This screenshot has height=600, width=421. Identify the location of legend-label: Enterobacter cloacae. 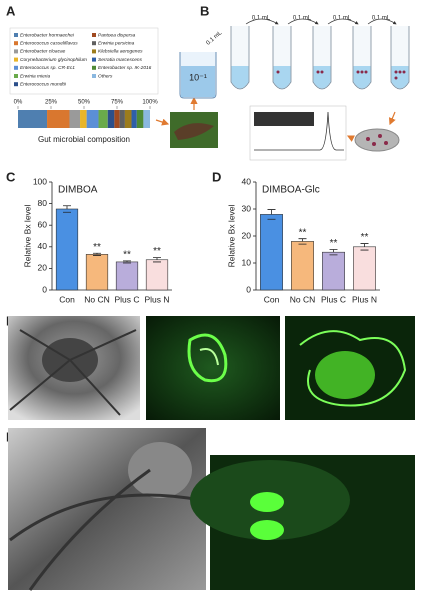
(43, 52).